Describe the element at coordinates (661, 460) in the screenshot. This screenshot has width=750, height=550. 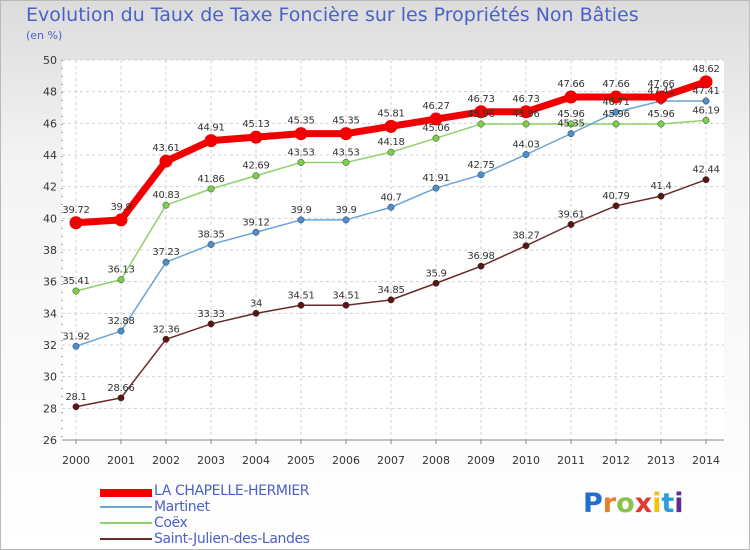
I see `x-tick-label: 2013` at that location.